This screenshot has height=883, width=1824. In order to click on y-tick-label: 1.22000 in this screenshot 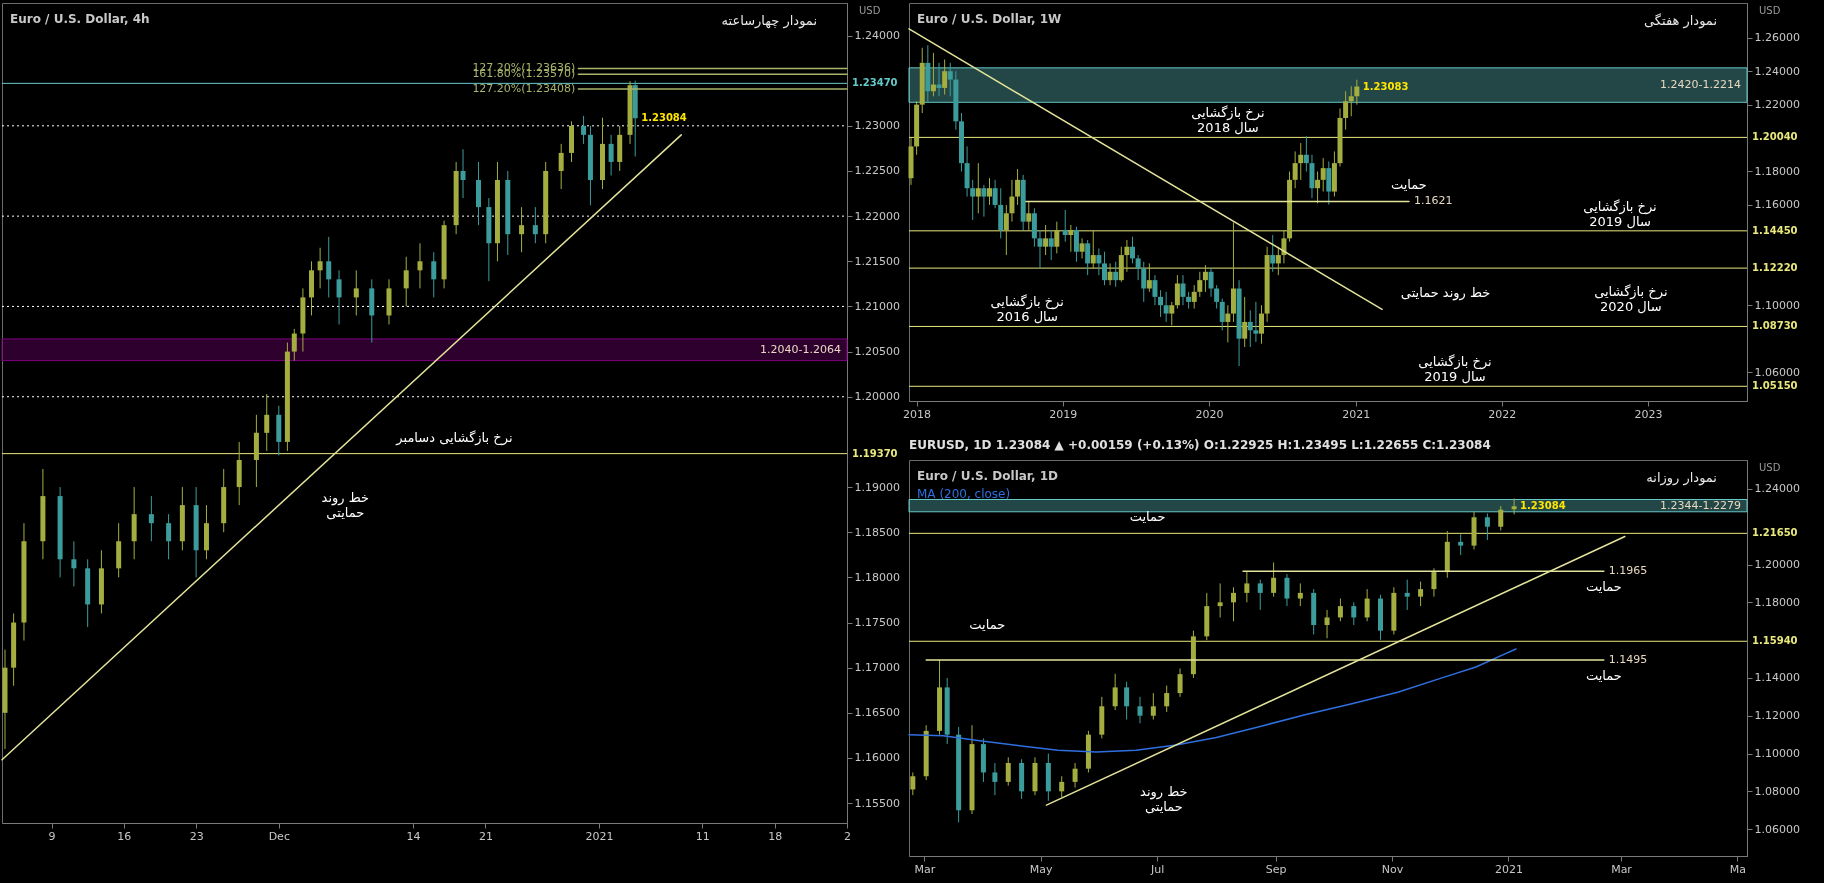, I will do `click(877, 216)`.